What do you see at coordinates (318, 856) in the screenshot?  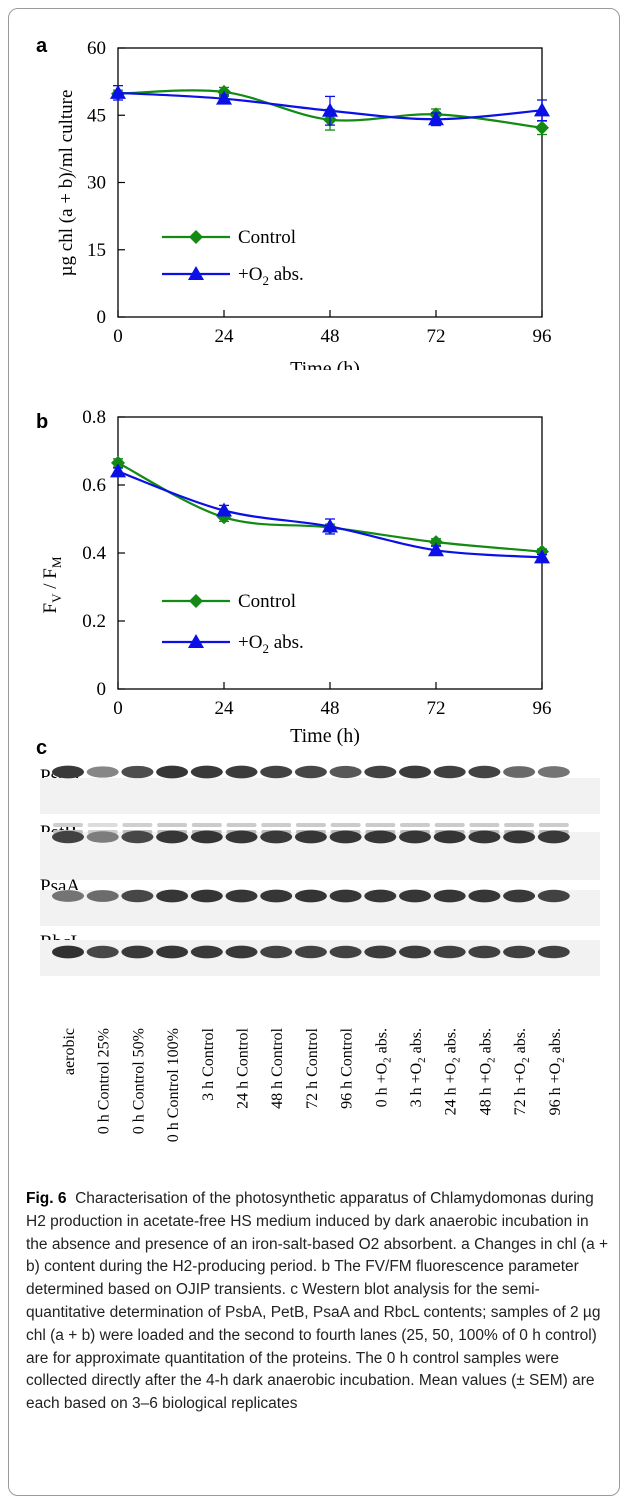 I see `western-blot-panel: c PsbAPetBPsaARbcL` at bounding box center [318, 856].